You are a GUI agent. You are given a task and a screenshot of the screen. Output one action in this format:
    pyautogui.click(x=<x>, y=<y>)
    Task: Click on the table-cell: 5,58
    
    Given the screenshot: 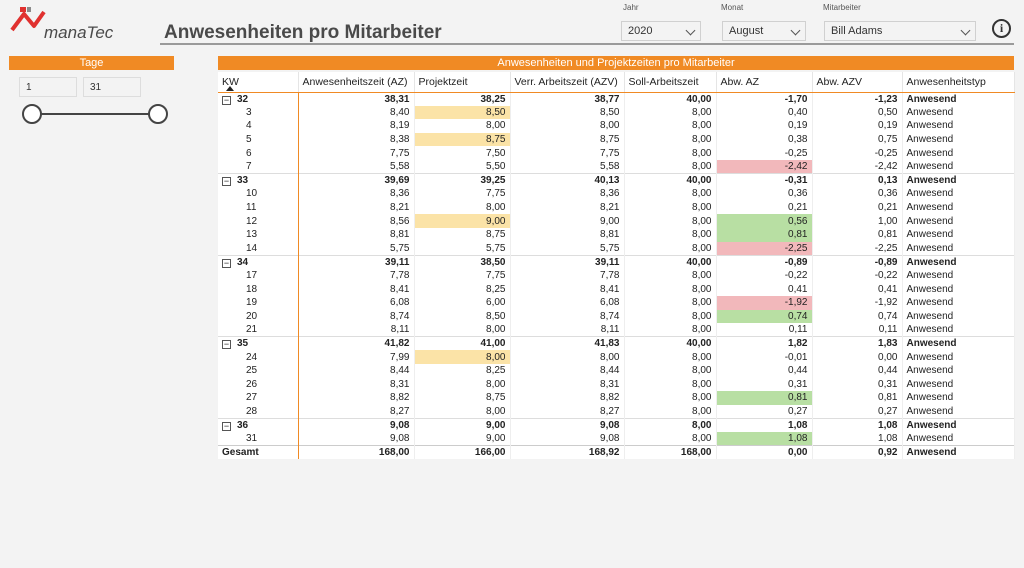 What is the action you would take?
    pyautogui.click(x=567, y=166)
    